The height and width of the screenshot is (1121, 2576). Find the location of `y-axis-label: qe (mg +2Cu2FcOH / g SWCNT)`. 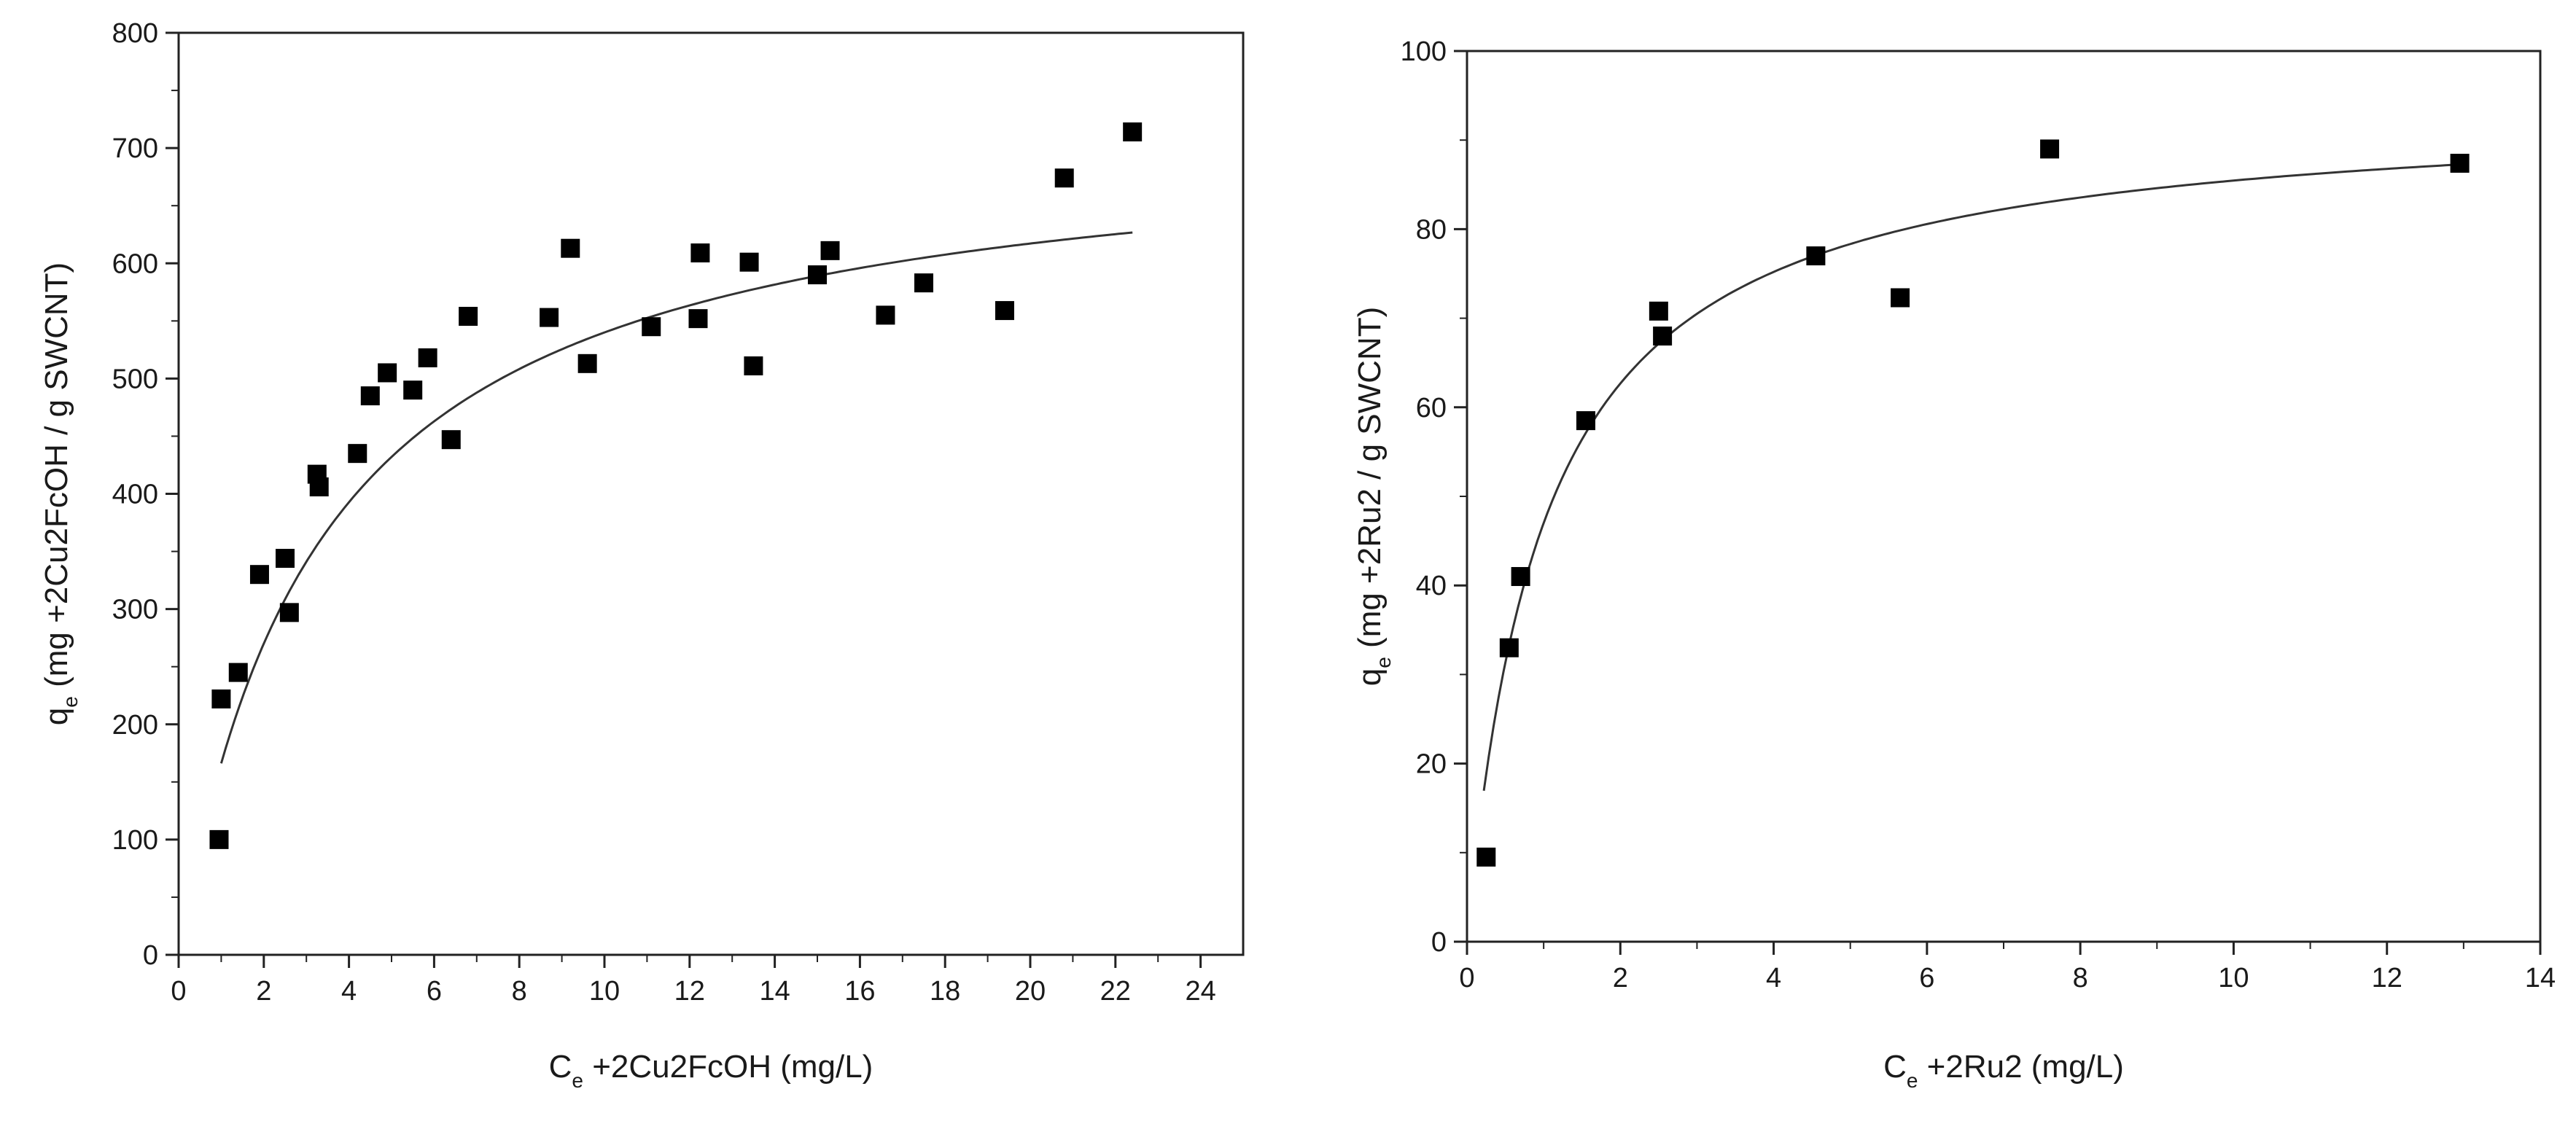

y-axis-label: qe (mg +2Cu2FcOH / g SWCNT) is located at coordinates (60, 493).